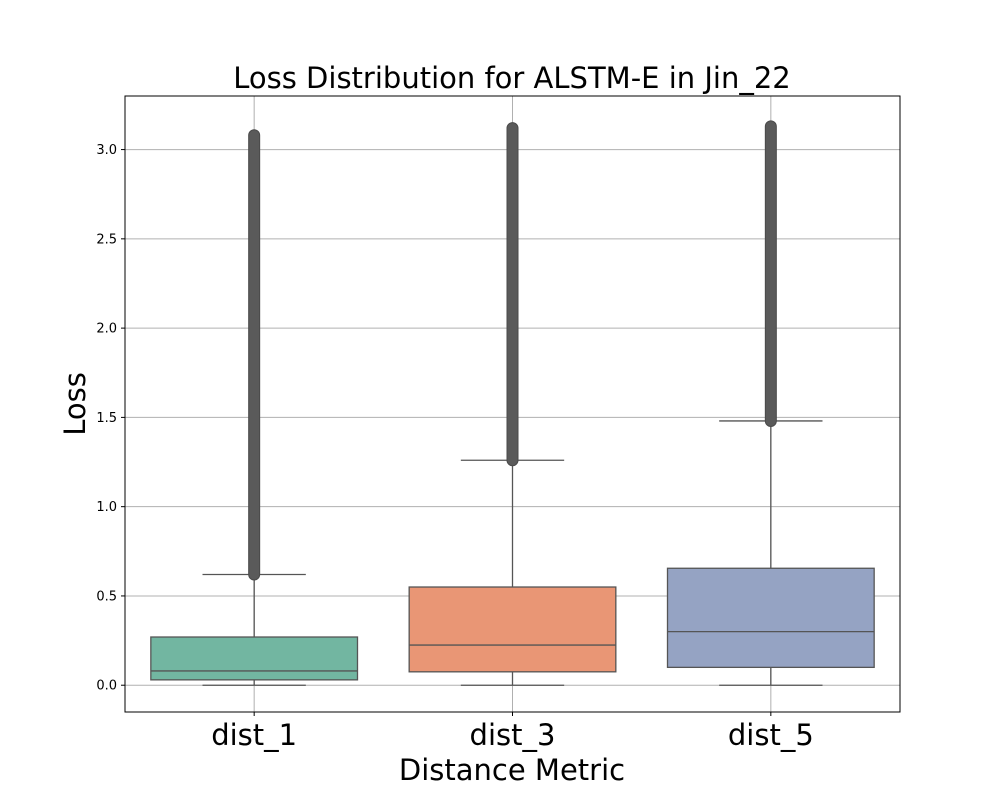 The image size is (1000, 800). I want to click on x-tick-label: dist_1, so click(254, 735).